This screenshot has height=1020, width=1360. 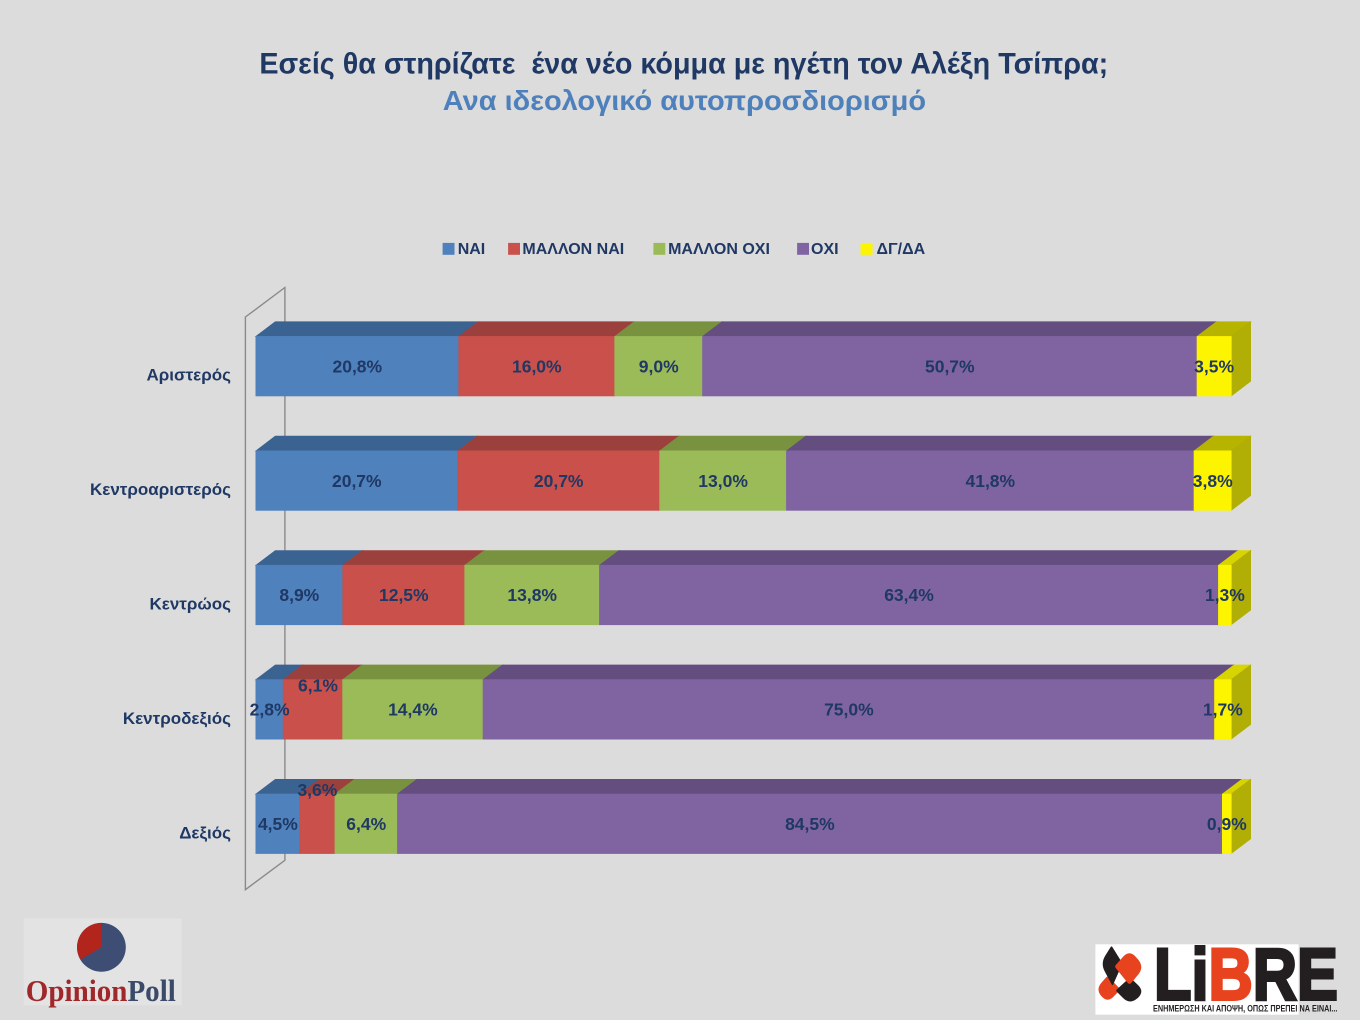 I want to click on svg-text: ΜΑΛΛΟΝ ΟΧΙ, so click(x=719, y=249).